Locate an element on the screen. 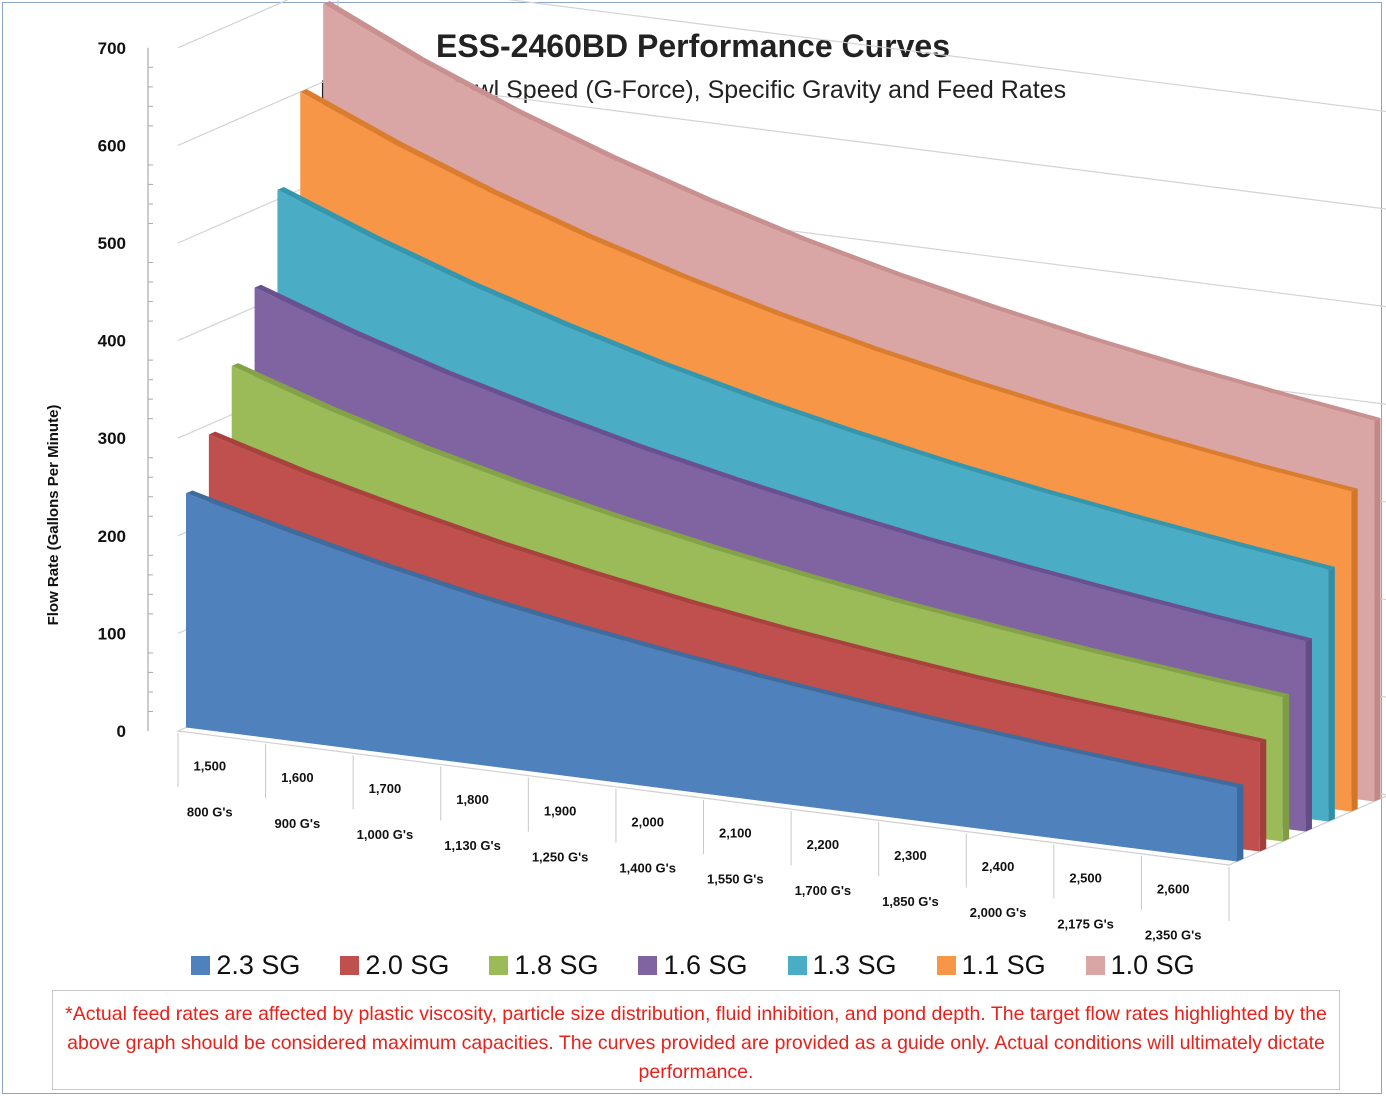  legend-item: 1.6 SG is located at coordinates (693, 965).